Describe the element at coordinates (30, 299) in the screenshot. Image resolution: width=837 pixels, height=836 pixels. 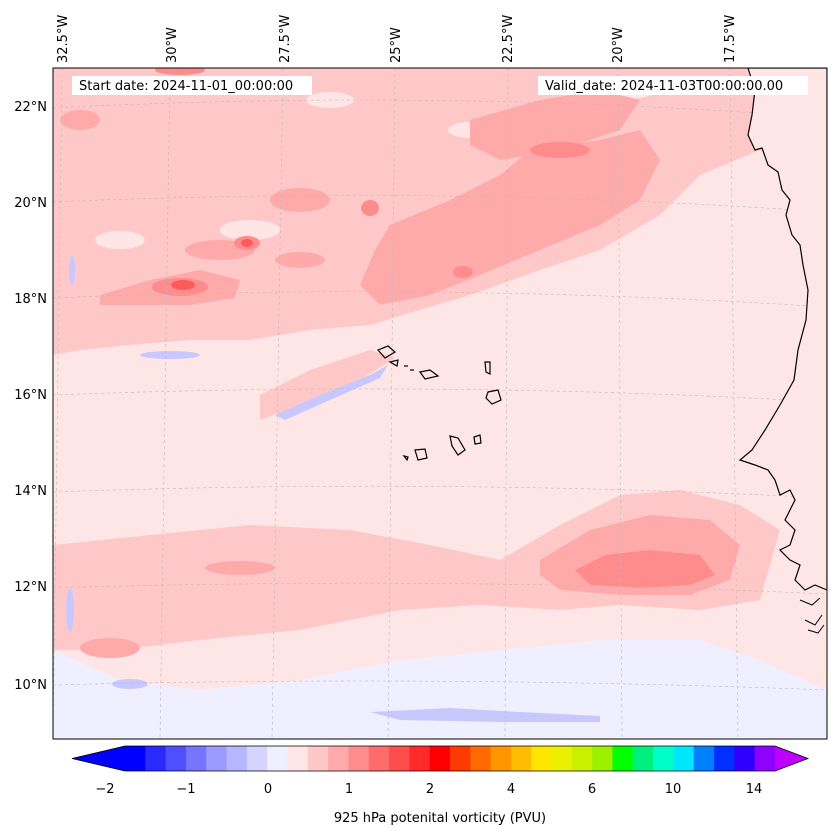
I see `lat-label: 18°N` at that location.